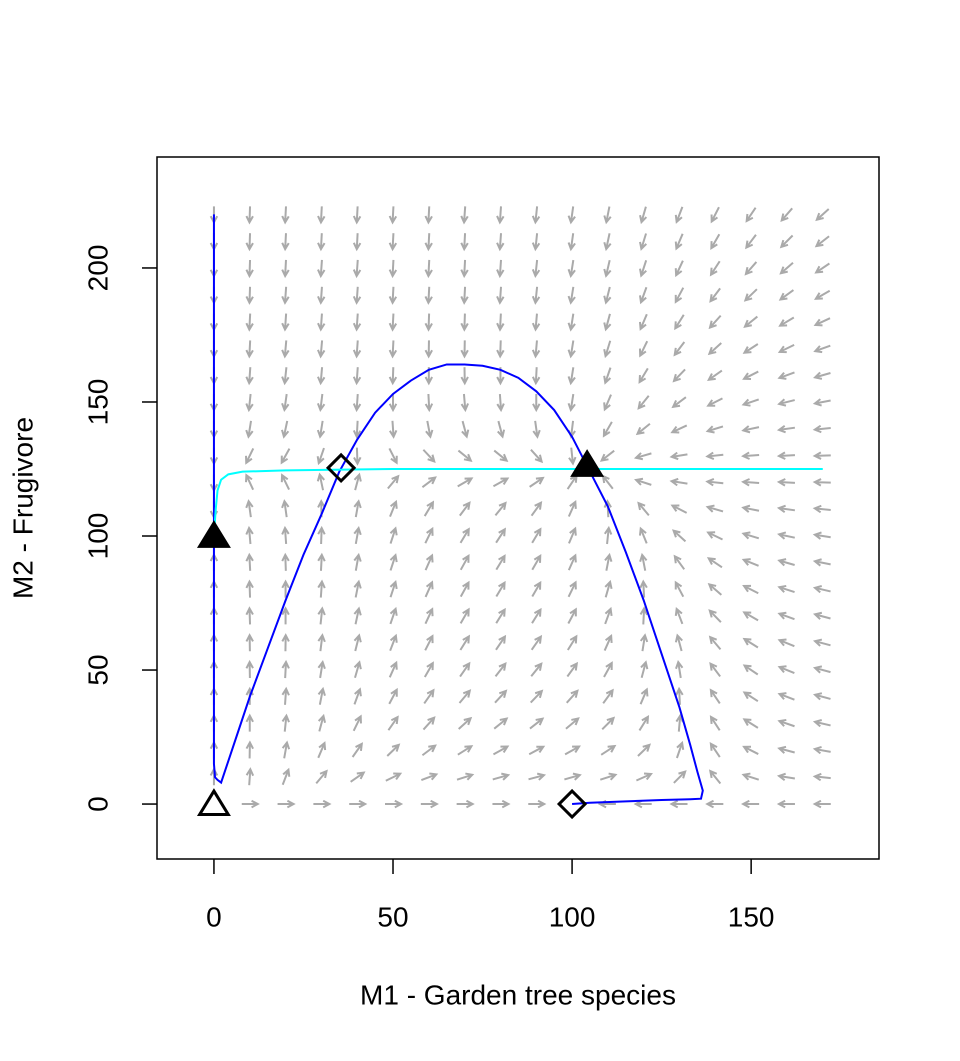 The height and width of the screenshot is (1061, 960). Describe the element at coordinates (22, 508) in the screenshot. I see `y-axis-title: M2 - Frugivore` at that location.